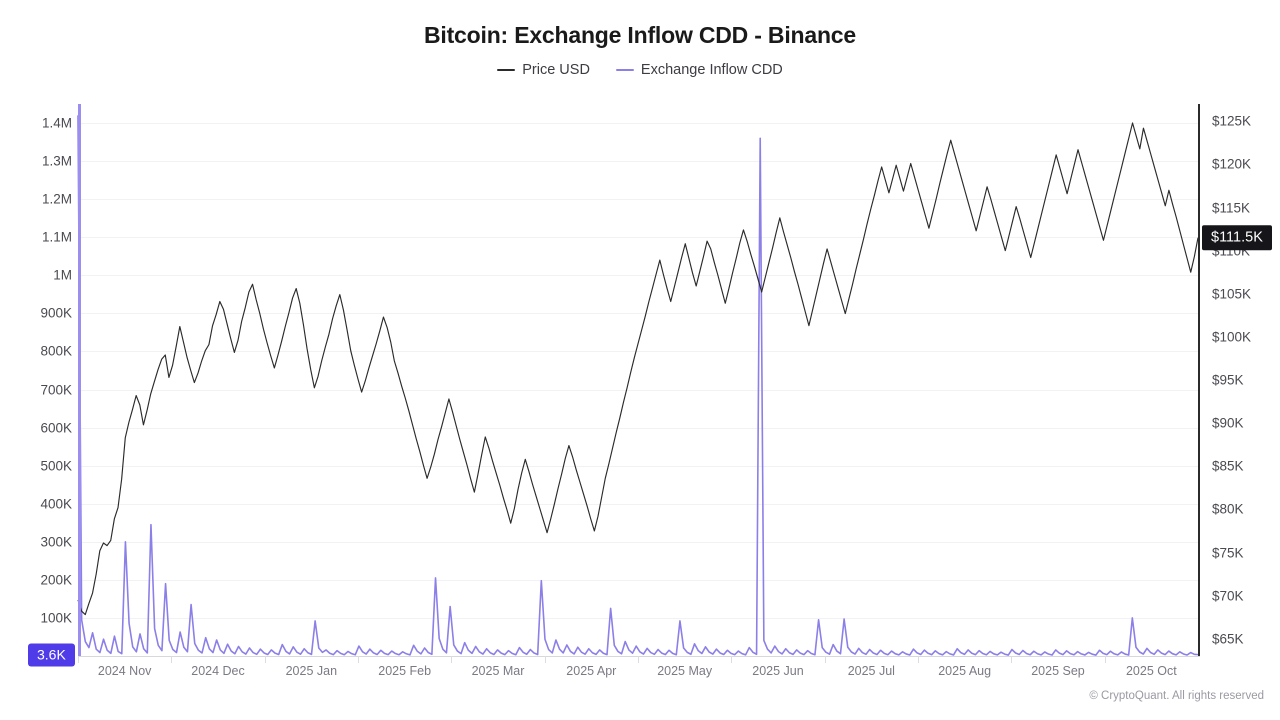 This screenshot has height=720, width=1280. What do you see at coordinates (624, 70) in the screenshot?
I see `legend-swatch-exchange-inflow-cdd` at bounding box center [624, 70].